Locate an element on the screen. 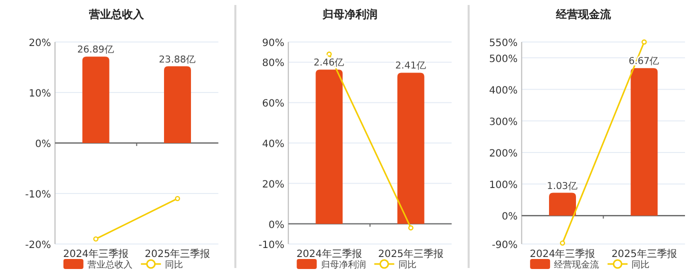 This screenshot has height=272, width=700. y-tick-label: 300% is located at coordinates (503, 122).